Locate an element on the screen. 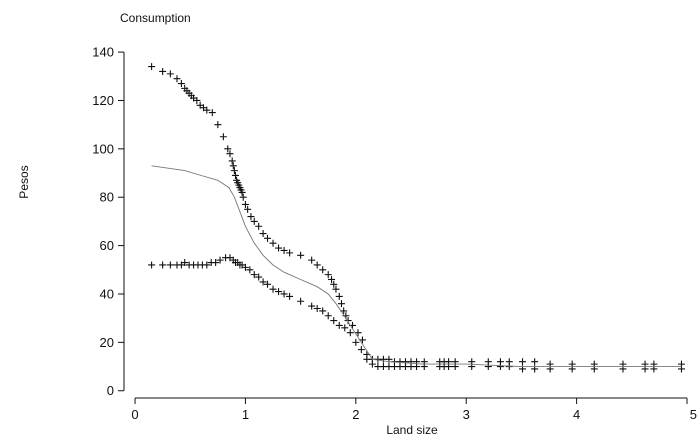 The image size is (697, 436). y-axis-title: Pesos is located at coordinates (24, 181).